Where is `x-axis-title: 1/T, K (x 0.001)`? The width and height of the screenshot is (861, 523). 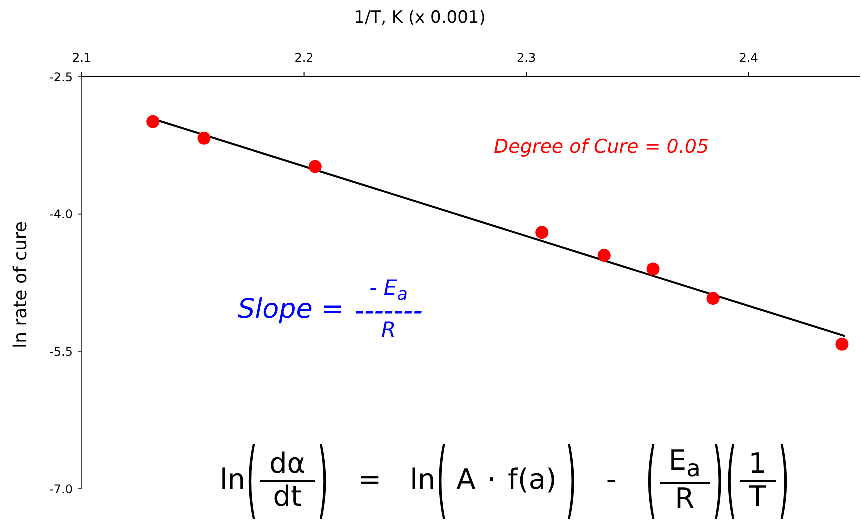
x-axis-title: 1/T, K (x 0.001) is located at coordinates (420, 18).